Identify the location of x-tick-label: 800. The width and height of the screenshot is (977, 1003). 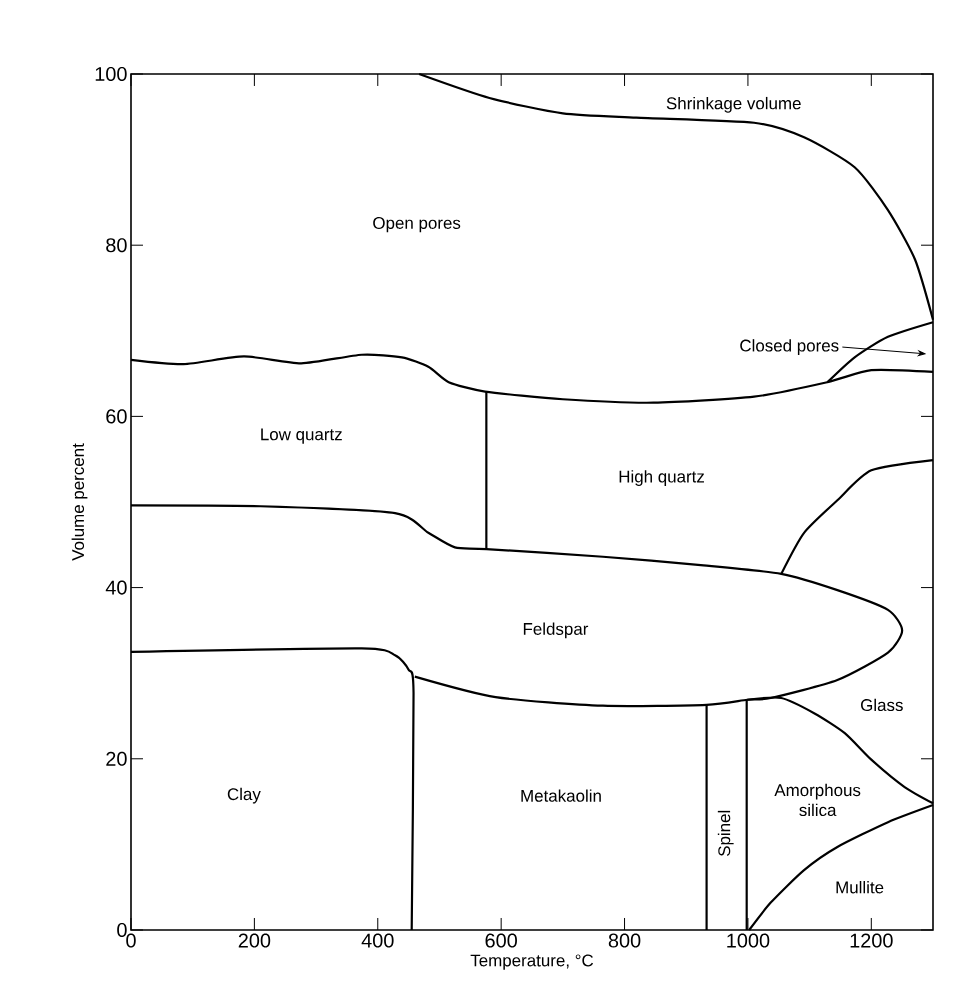
(624, 940).